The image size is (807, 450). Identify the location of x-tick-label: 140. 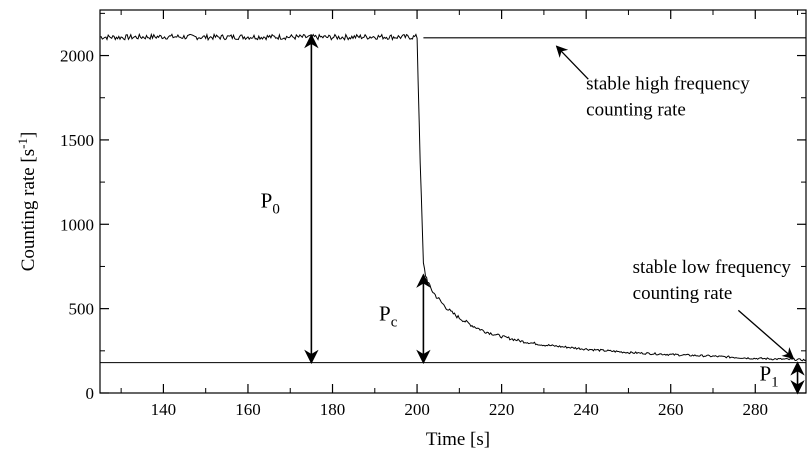
(164, 409).